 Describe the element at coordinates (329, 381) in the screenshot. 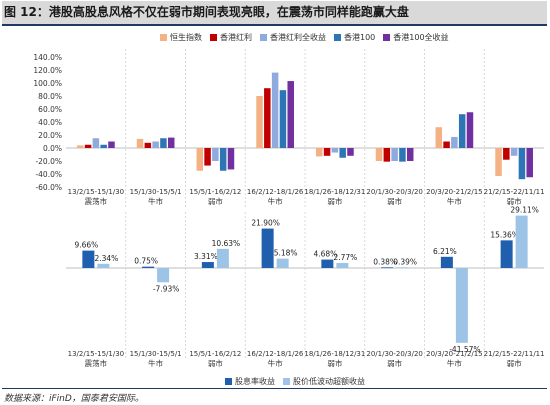

I see `legend-label: 股价低波动超额收益` at that location.